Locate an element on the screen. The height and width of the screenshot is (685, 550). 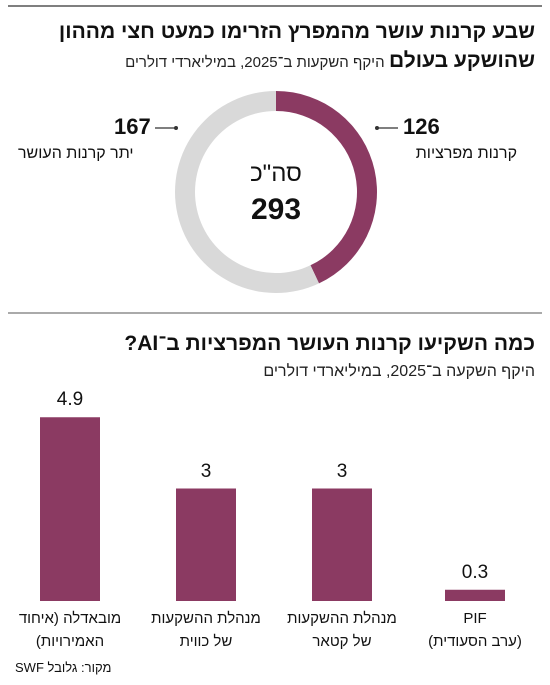
chart-subtitle: היקף השקעות ב־2025, במיליארדי דולרים is located at coordinates (255, 62).